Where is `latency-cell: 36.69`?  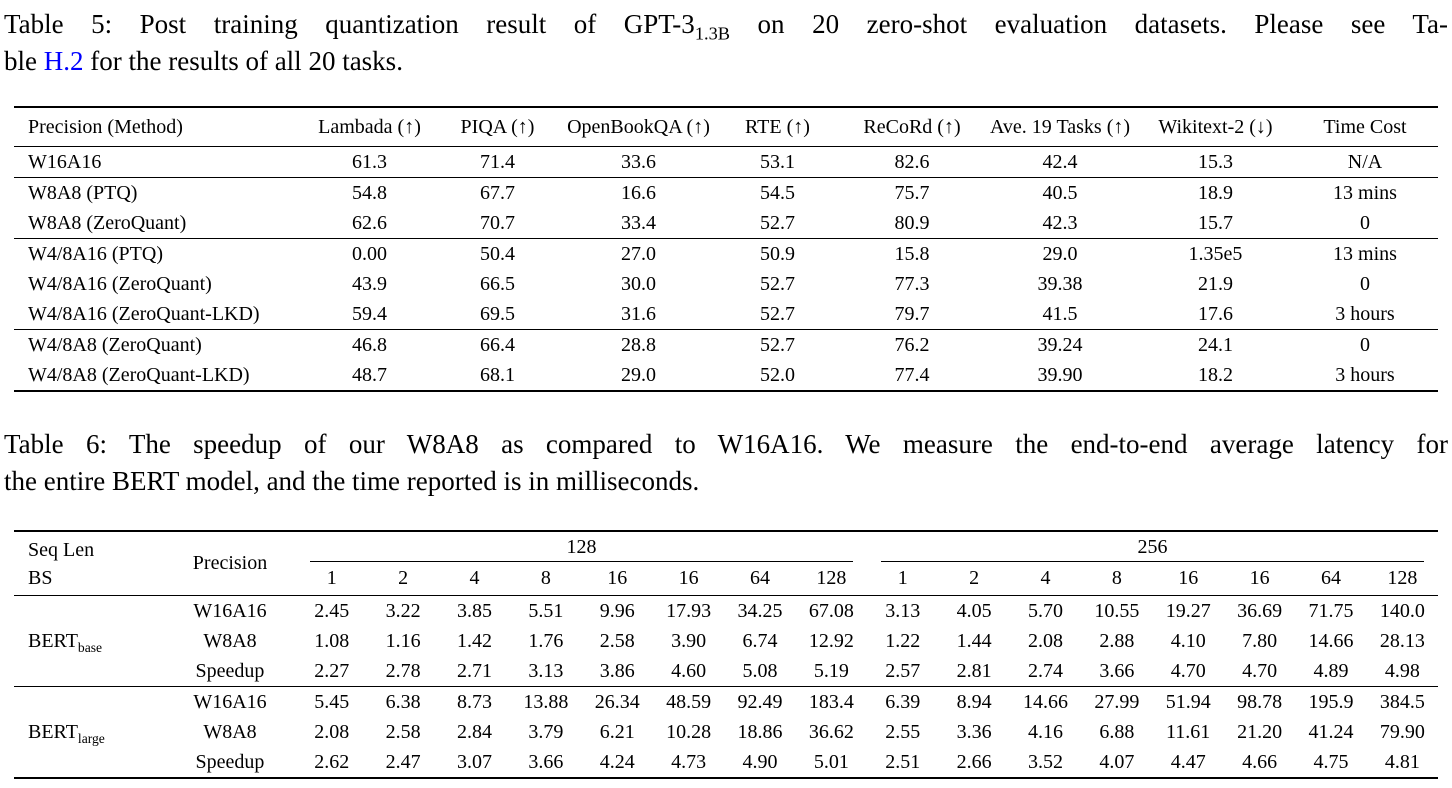 latency-cell: 36.69 is located at coordinates (1260, 611).